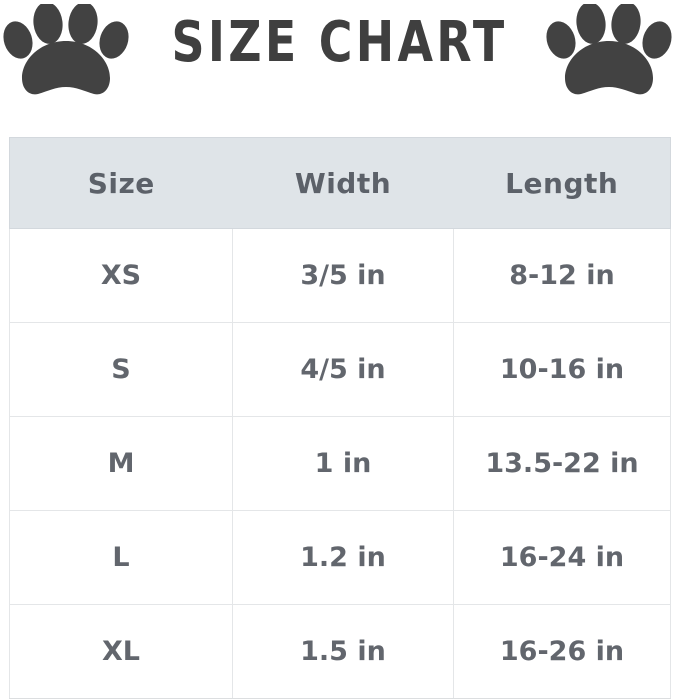 The image size is (679, 699). I want to click on table-row: S 4/5 in 10-16 in, so click(340, 369).